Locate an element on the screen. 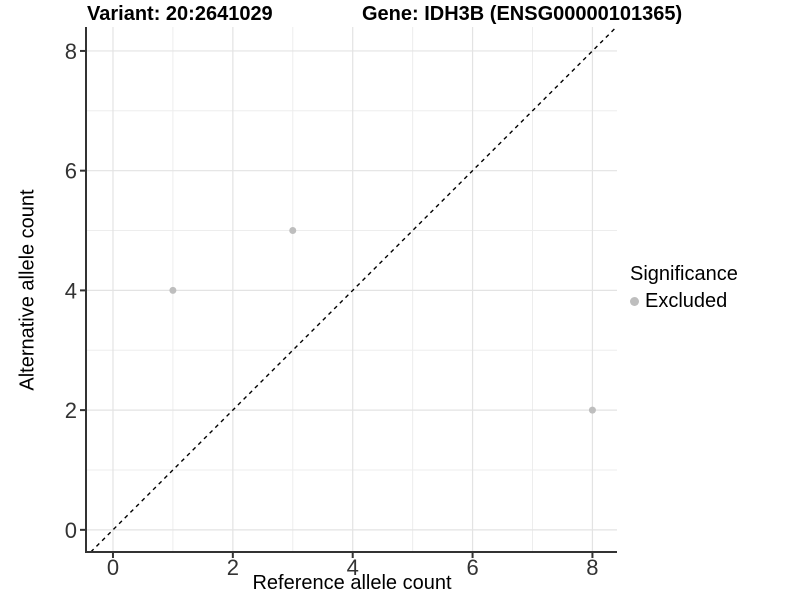  y-axis-title: Alternative allele count is located at coordinates (27, 290).